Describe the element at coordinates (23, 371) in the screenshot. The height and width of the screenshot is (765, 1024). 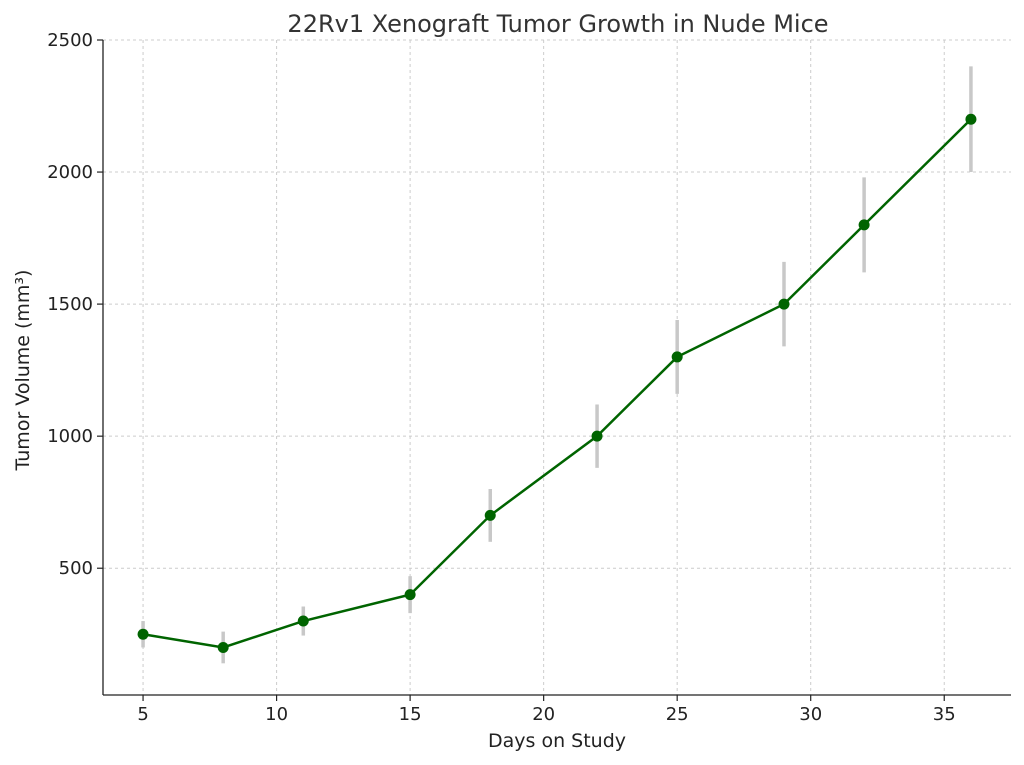
I see `y-axis-label: Tumor Volume (mm³)` at that location.